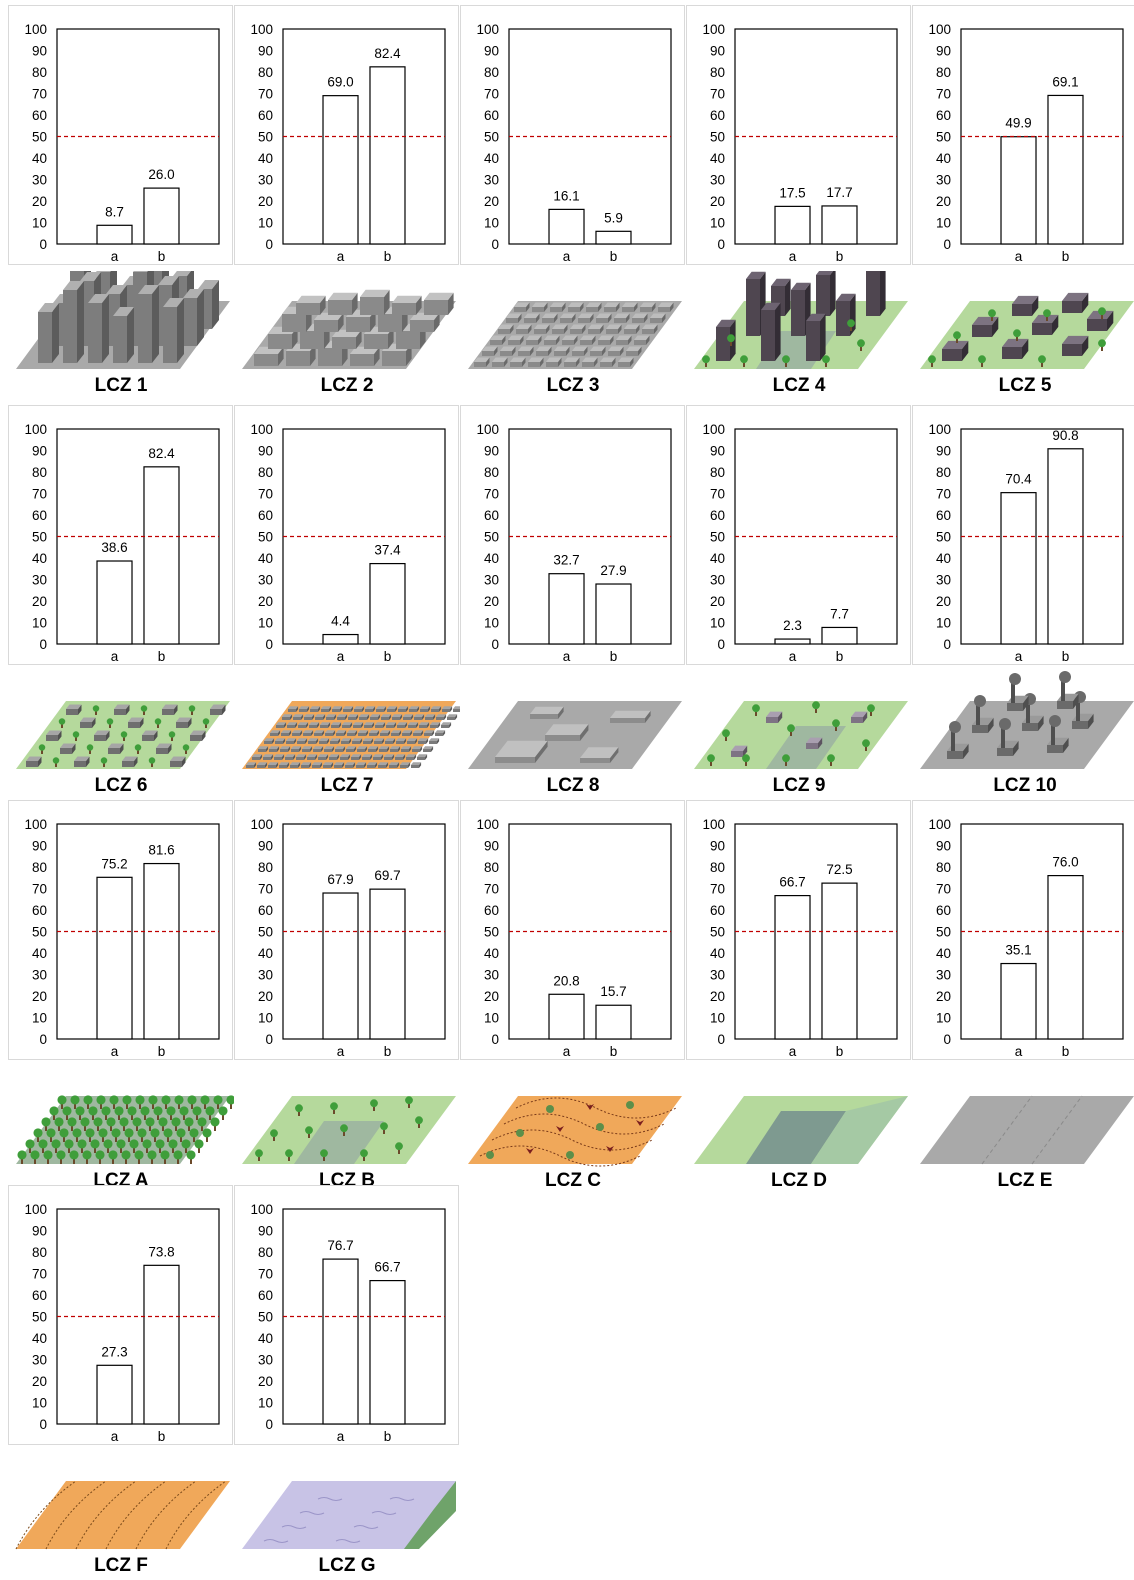 Image resolution: width=1134 pixels, height=1580 pixels. I want to click on lcz-panel: 0 10 20 30 40 50 60 70 80 90 100 17.5 a 17.7 b LCZ 4, so click(799, 202).